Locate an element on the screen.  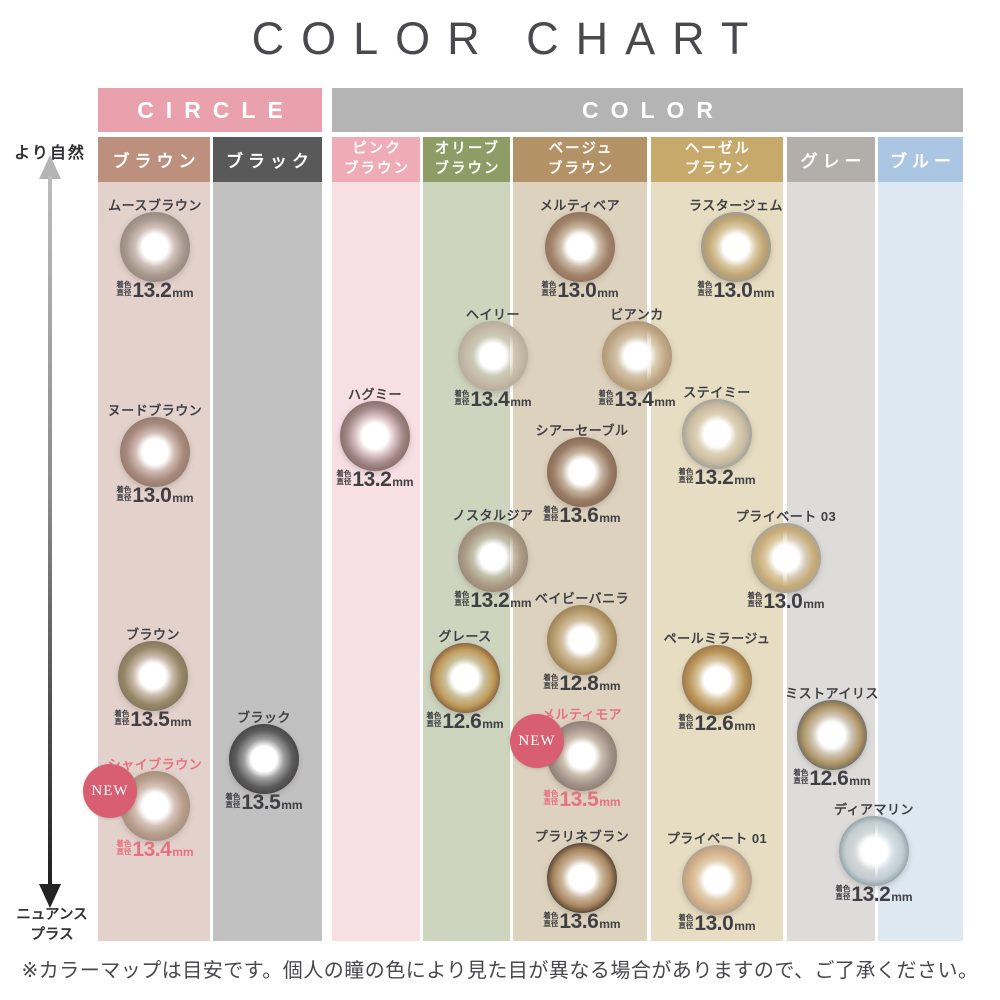
coloring-diameter-pale-mirage: 着色 直径 12.6 mm is located at coordinates (717, 723).